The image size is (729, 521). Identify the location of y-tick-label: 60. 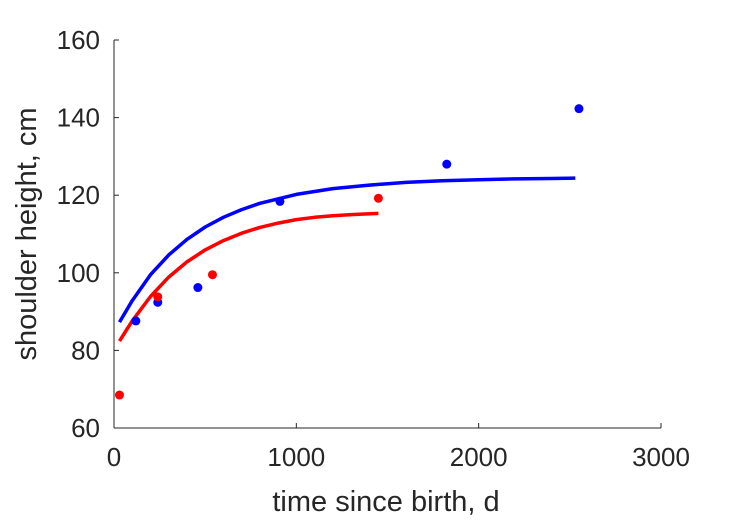
(85, 428).